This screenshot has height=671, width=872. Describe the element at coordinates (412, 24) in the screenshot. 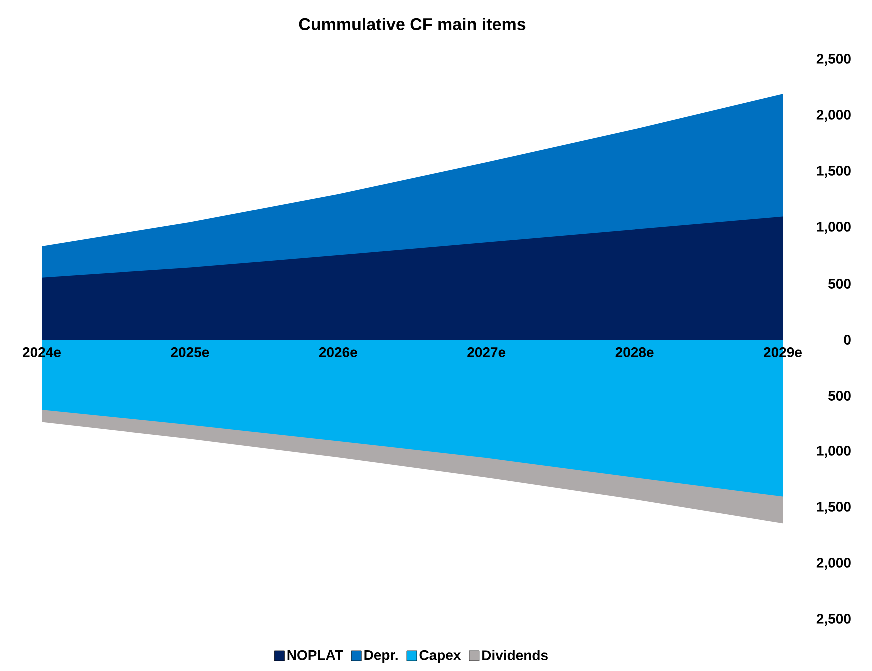

I see `chart-title: Cummulative CF main items` at that location.